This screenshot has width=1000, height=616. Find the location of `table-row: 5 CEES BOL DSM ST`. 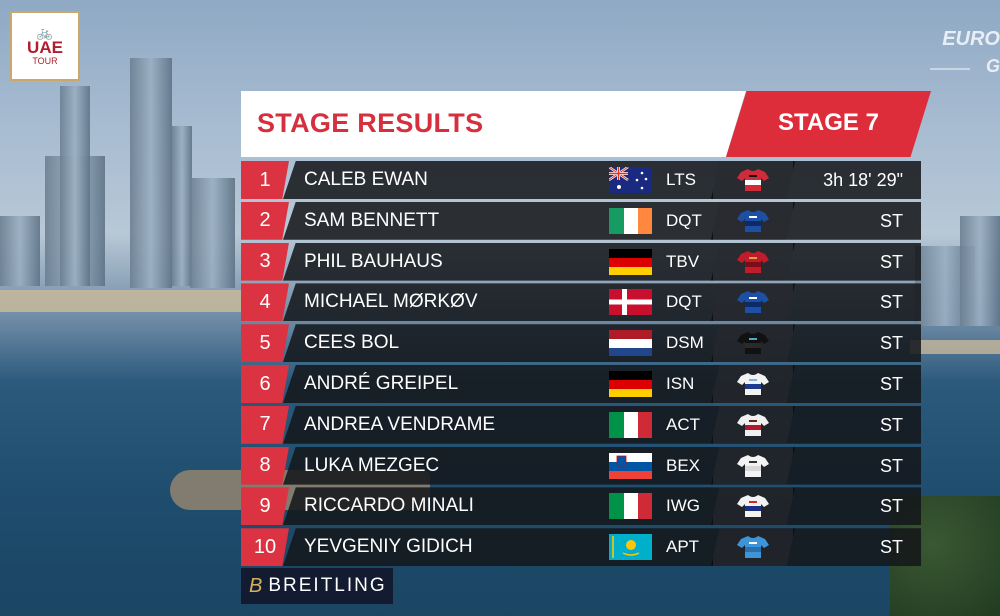

table-row: 5 CEES BOL DSM ST is located at coordinates (581, 343).